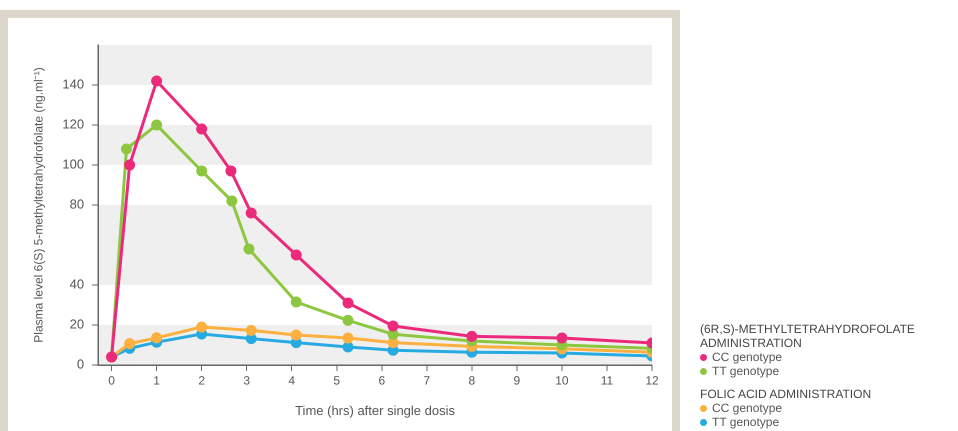 The width and height of the screenshot is (958, 431). I want to click on x-tick-label: 5, so click(336, 381).